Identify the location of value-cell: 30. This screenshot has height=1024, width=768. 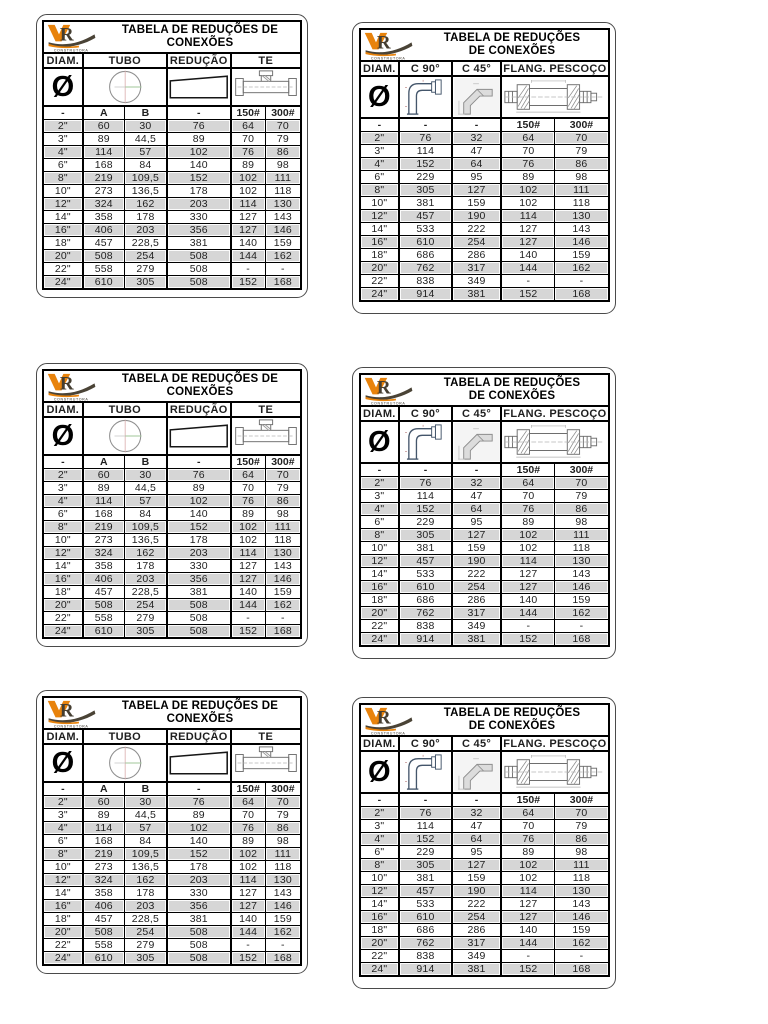
(145, 802).